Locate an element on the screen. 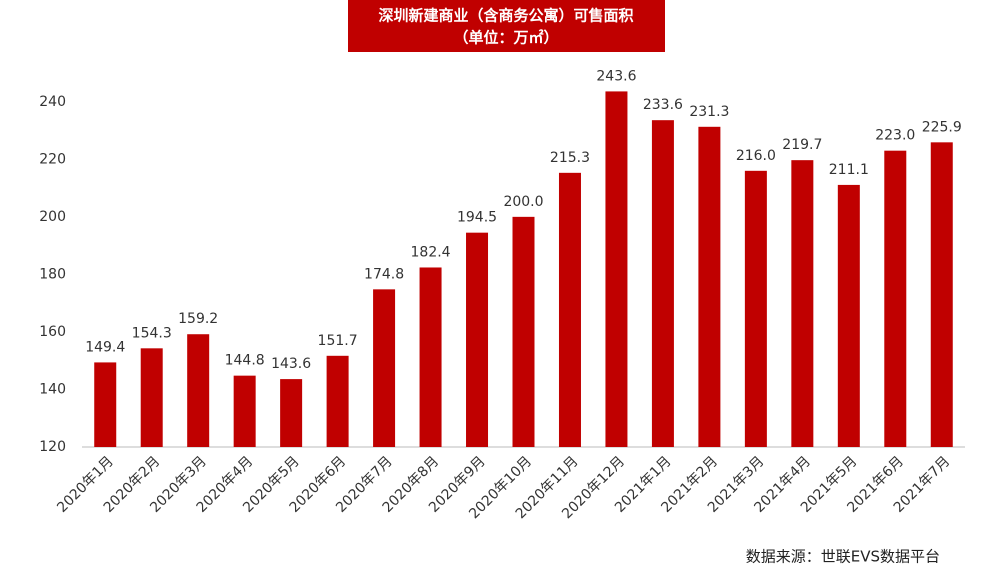  value-label: 243.6 is located at coordinates (616, 76).